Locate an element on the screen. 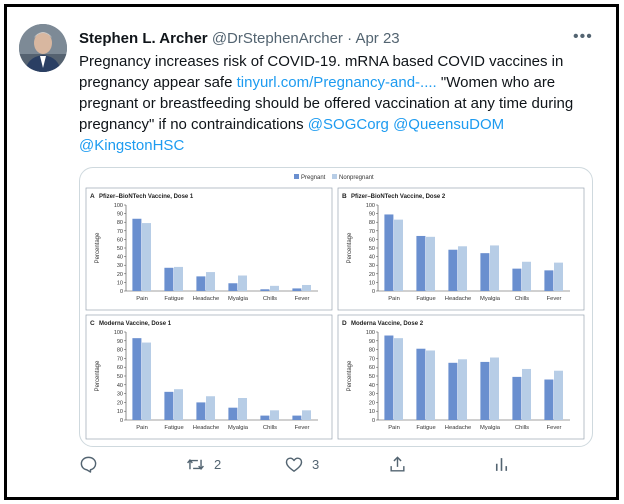 This screenshot has height=504, width=624. avatar is located at coordinates (43, 48).